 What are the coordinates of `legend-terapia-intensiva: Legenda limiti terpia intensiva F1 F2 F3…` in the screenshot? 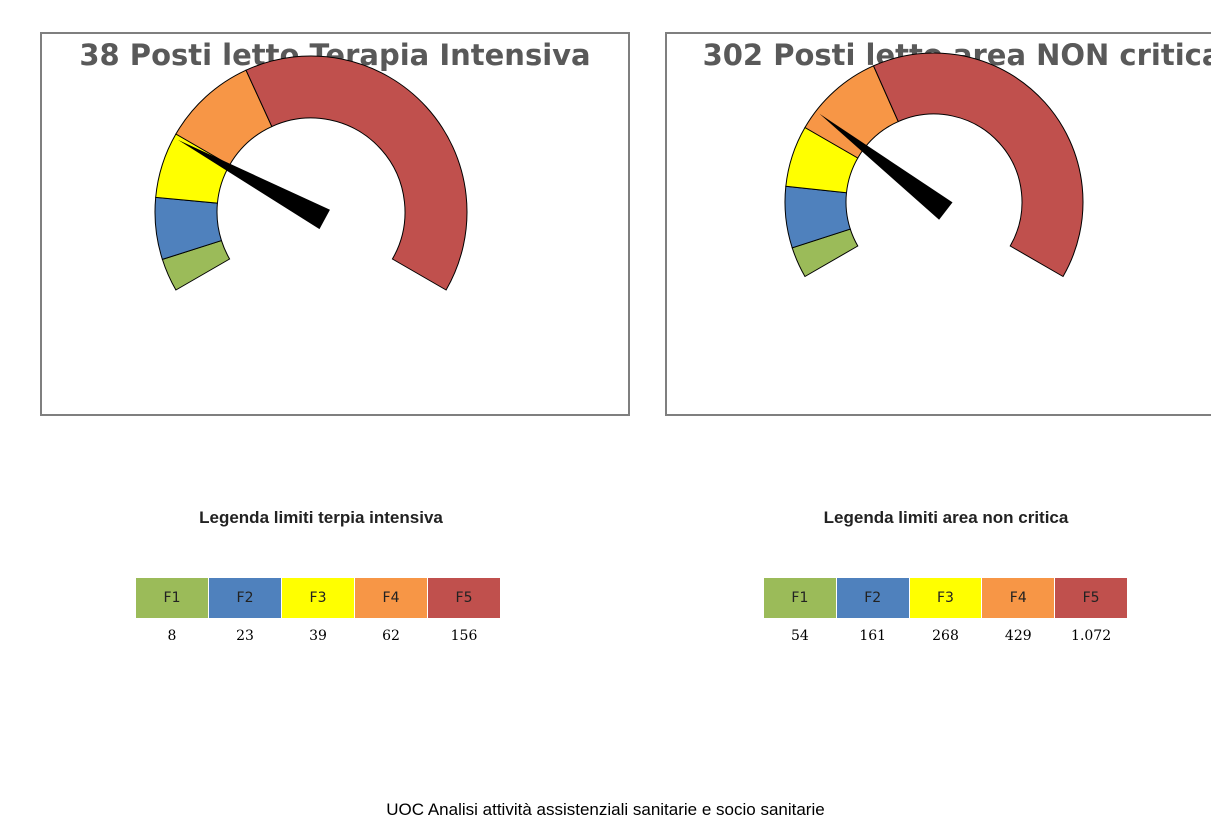 It's located at (321, 576).